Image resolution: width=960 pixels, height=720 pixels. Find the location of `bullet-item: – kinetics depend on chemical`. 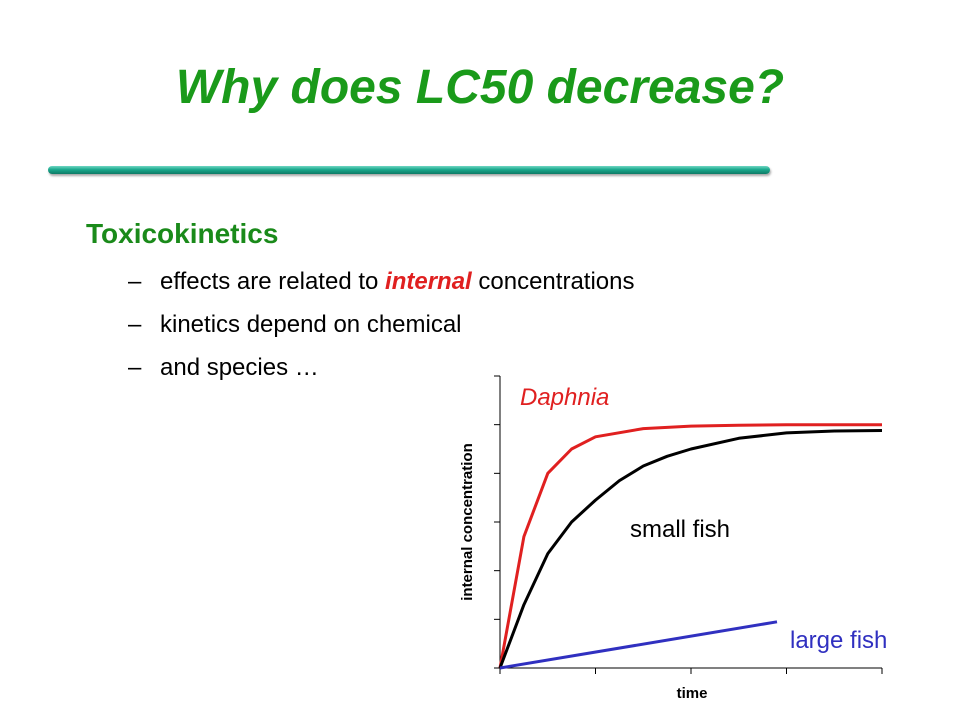

bullet-item: – kinetics depend on chemical is located at coordinates (381, 332).